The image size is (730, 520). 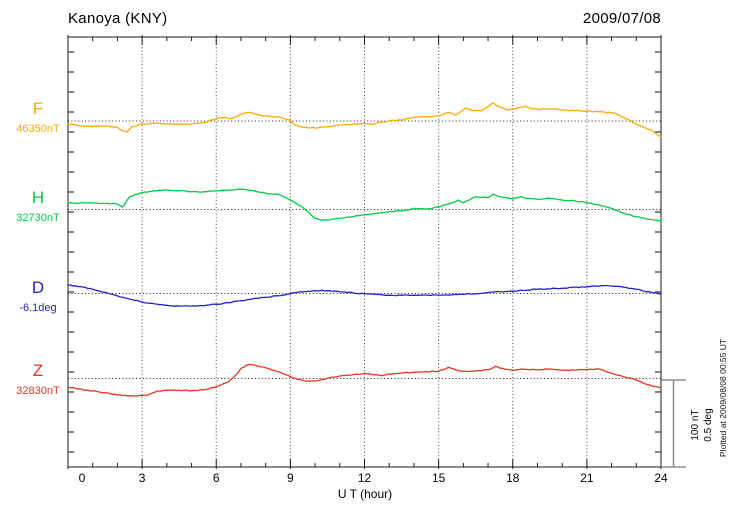 I want to click on scale-bar-label: 100 nT 0.5 deg, so click(x=702, y=425).